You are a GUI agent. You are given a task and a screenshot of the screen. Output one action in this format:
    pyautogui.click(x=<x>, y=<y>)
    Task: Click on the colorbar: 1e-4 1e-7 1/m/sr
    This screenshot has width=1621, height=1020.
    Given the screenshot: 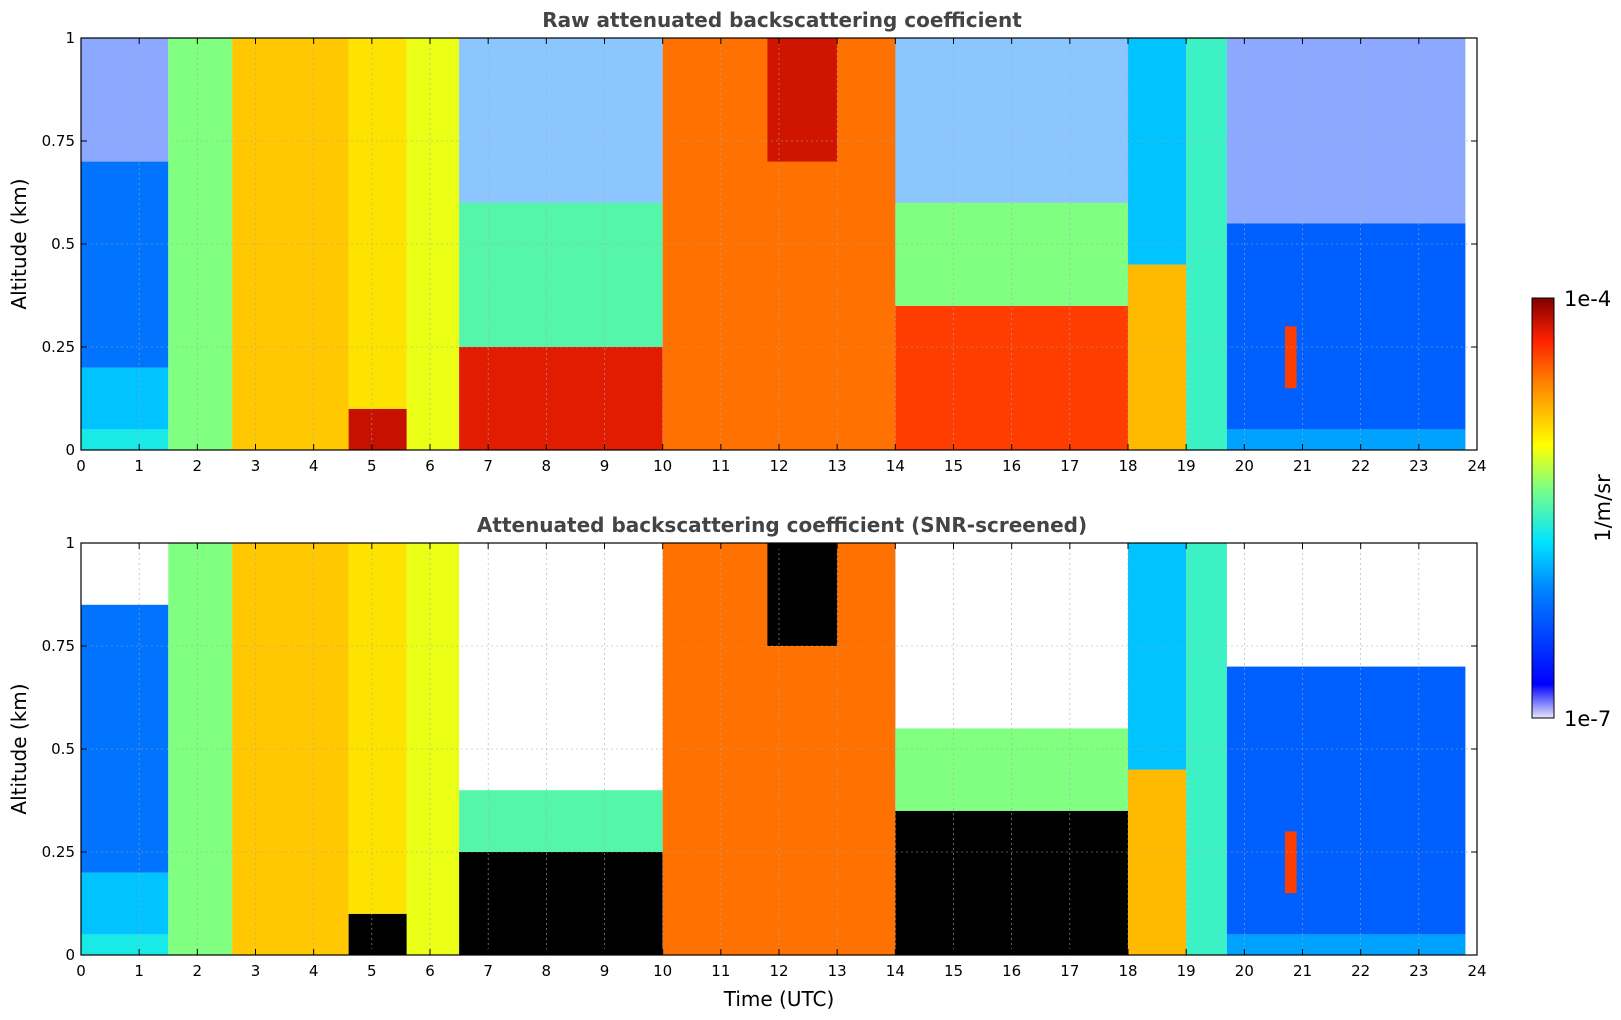 What is the action you would take?
    pyautogui.click(x=1573, y=509)
    